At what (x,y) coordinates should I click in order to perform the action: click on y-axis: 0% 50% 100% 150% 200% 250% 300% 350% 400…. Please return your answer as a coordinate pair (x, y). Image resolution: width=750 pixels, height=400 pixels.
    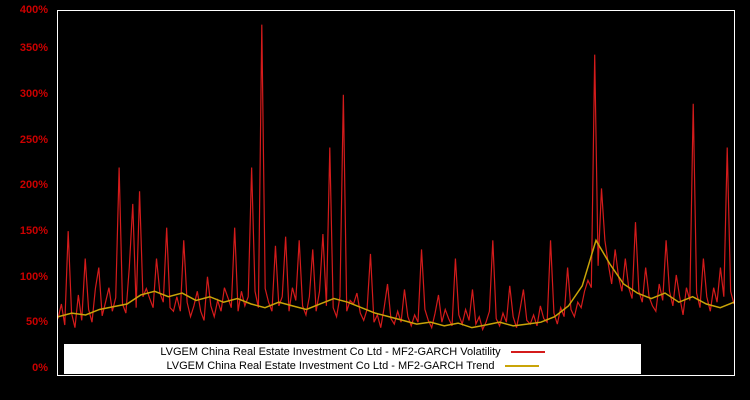
    Looking at the image, I should click on (26, 200).